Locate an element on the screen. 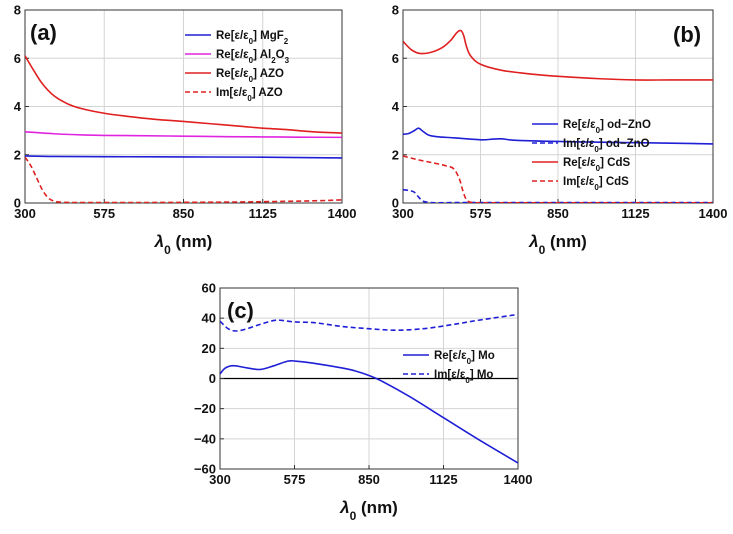 This screenshot has width=733, height=534. legend-entry-a-1: Re[ε/ε0] Al2O3 is located at coordinates (237, 57).